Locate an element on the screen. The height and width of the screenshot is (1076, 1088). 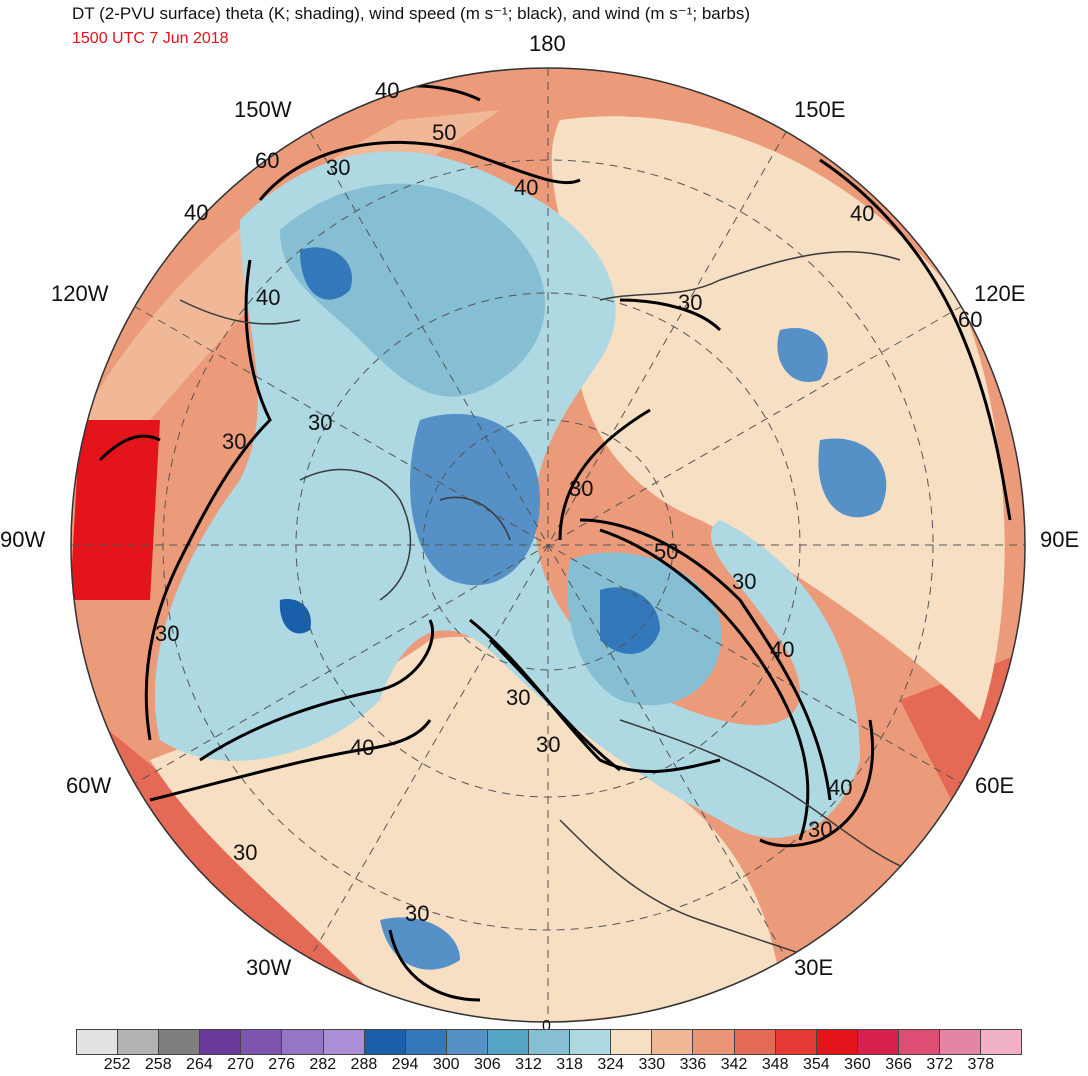
colorbar-tick-label: 378 is located at coordinates (981, 1064).